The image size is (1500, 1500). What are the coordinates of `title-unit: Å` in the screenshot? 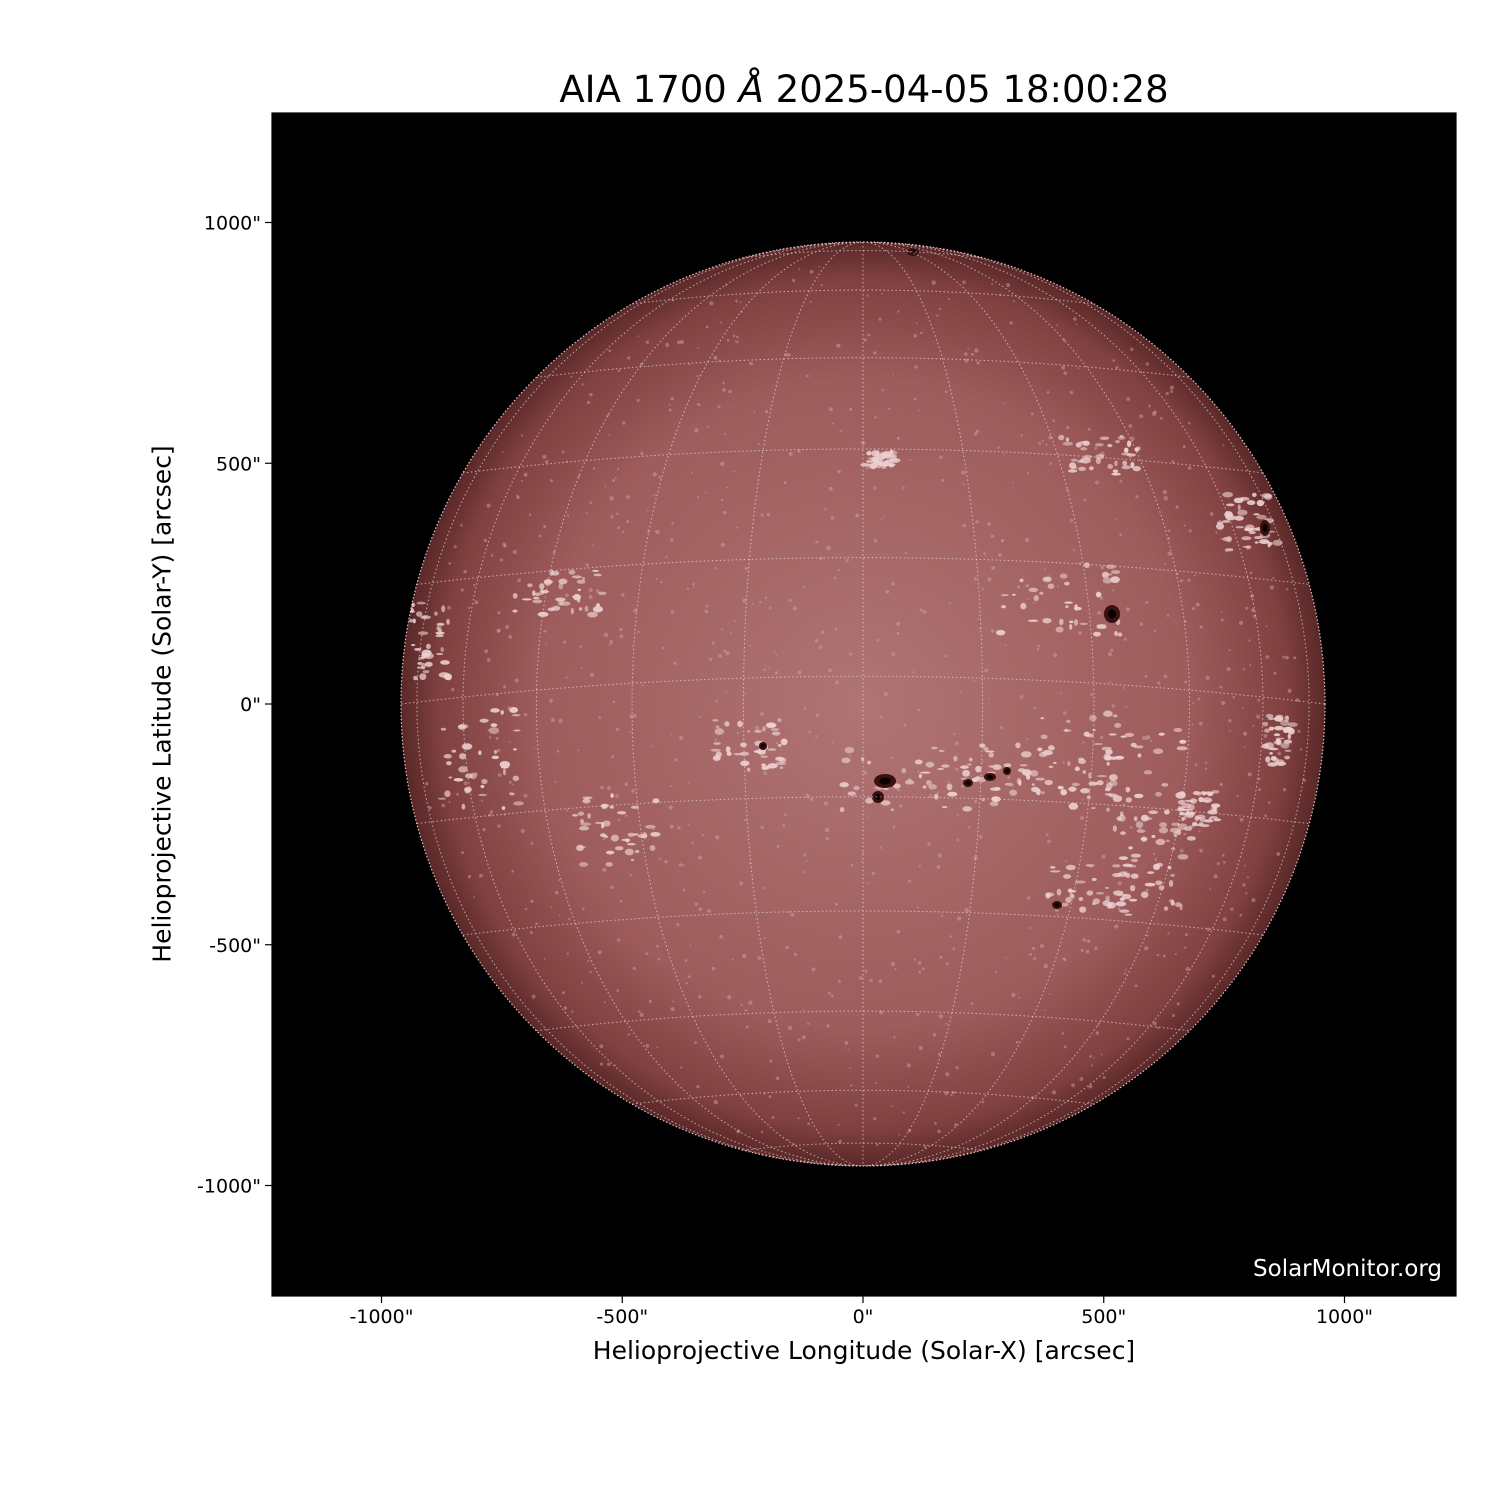 It's located at (751, 89).